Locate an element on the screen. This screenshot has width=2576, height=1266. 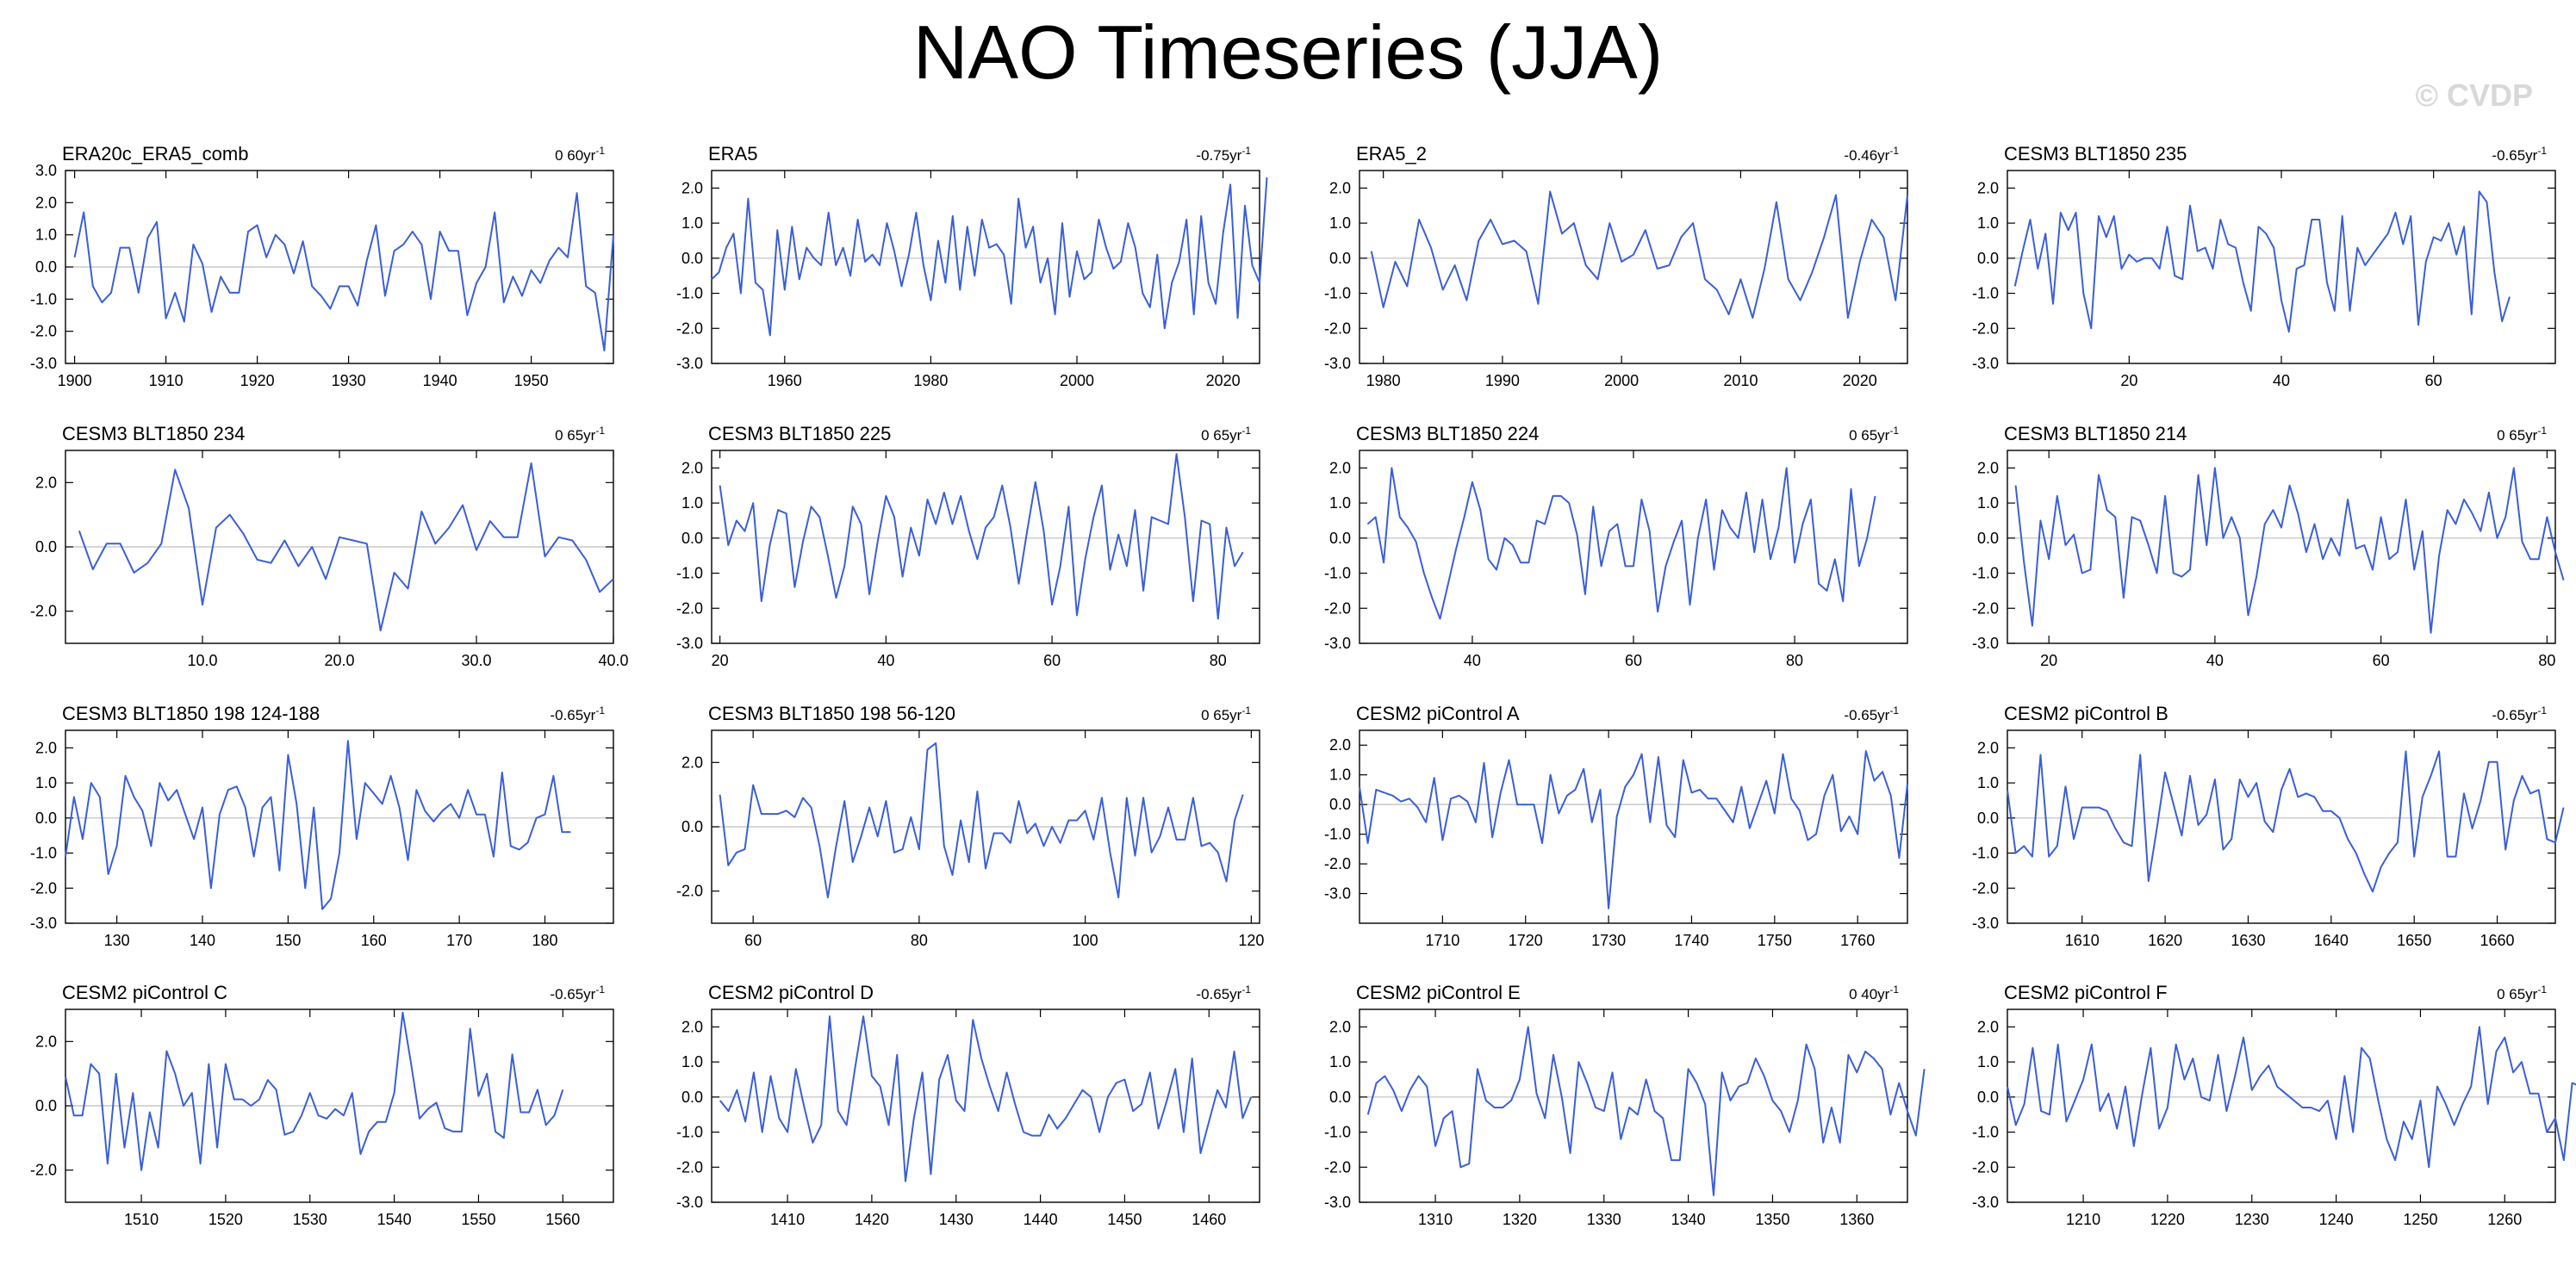
x-tick-label: 1650 is located at coordinates (2414, 940).